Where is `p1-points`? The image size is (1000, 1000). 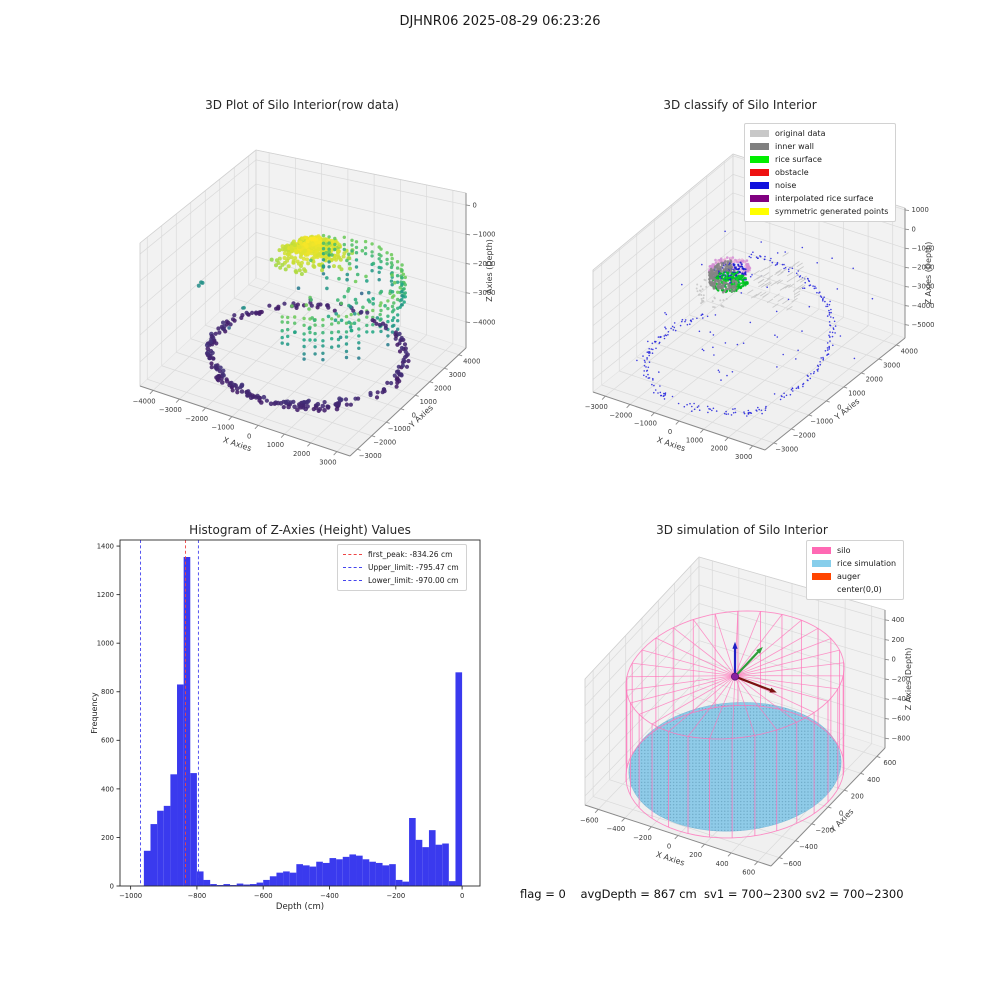 p1-points is located at coordinates (303, 323).